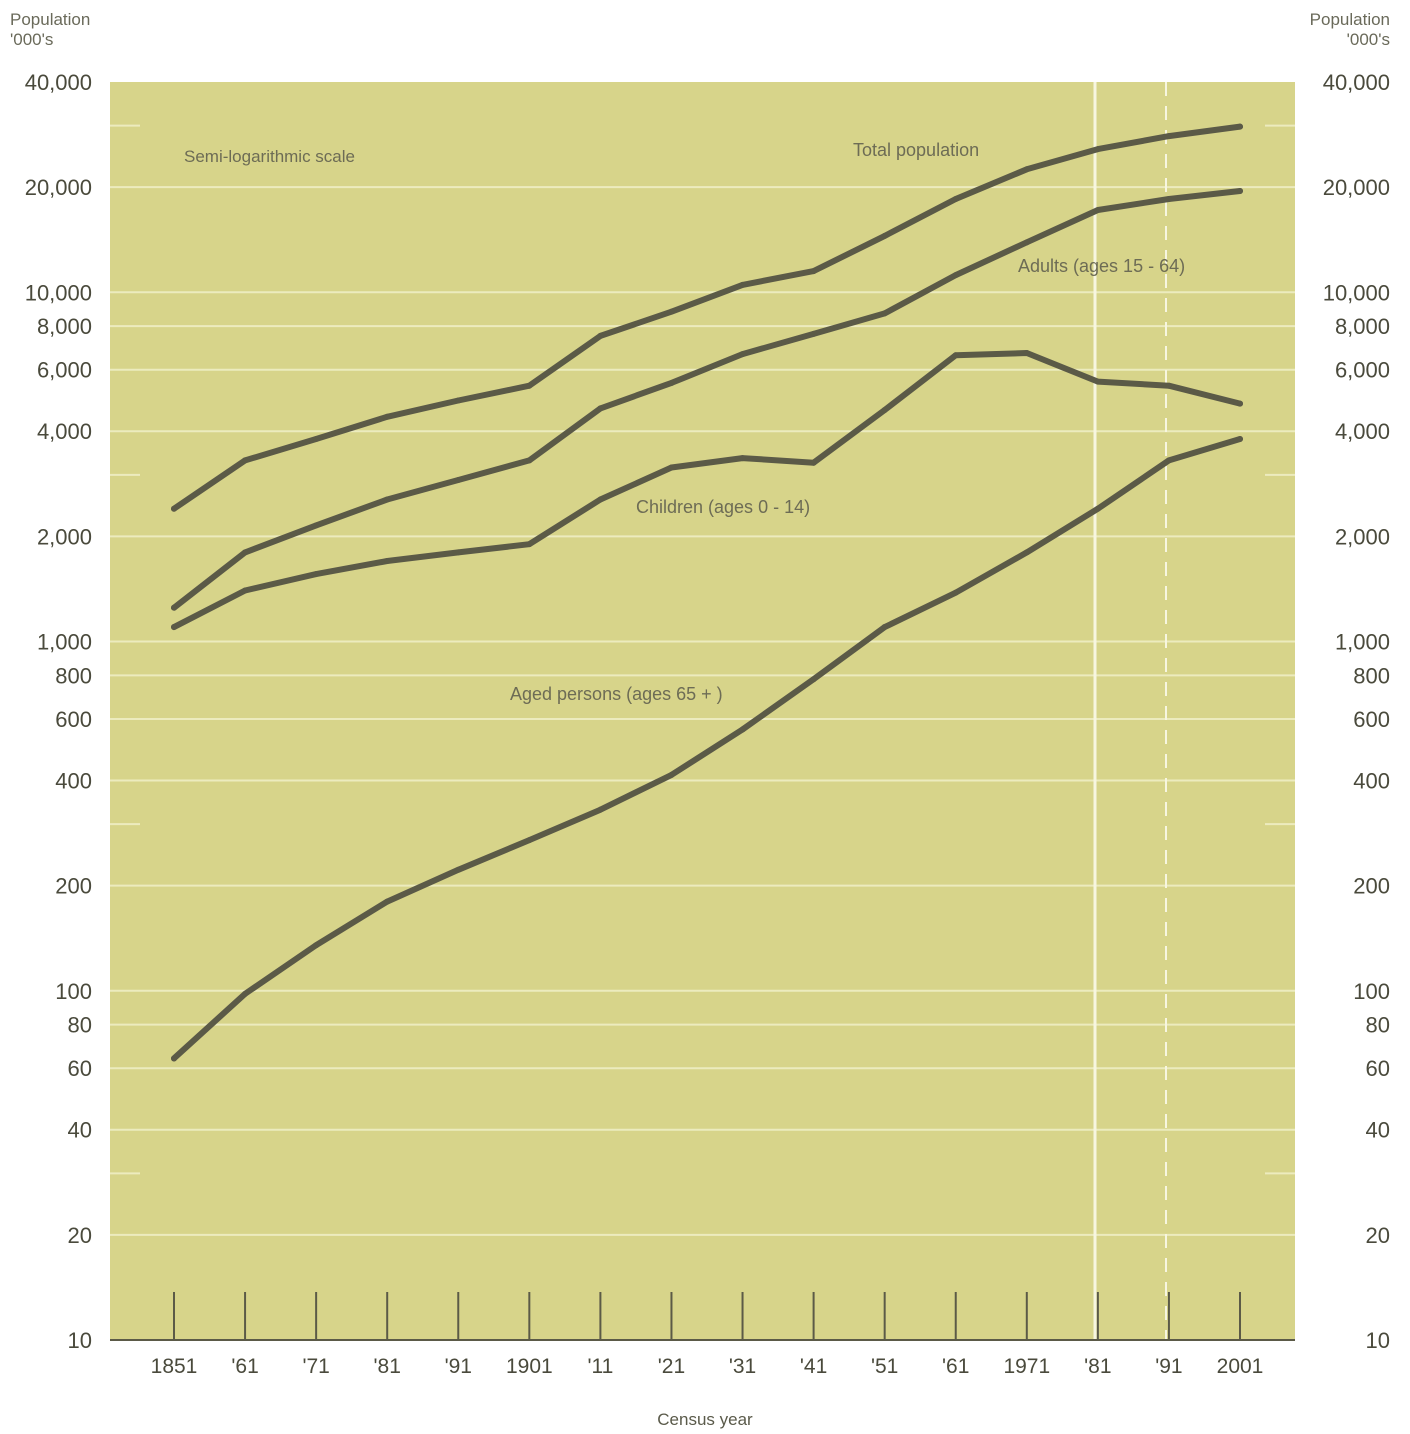 The width and height of the screenshot is (1410, 1434). I want to click on y-tick-label-left: 80, so click(80, 1025).